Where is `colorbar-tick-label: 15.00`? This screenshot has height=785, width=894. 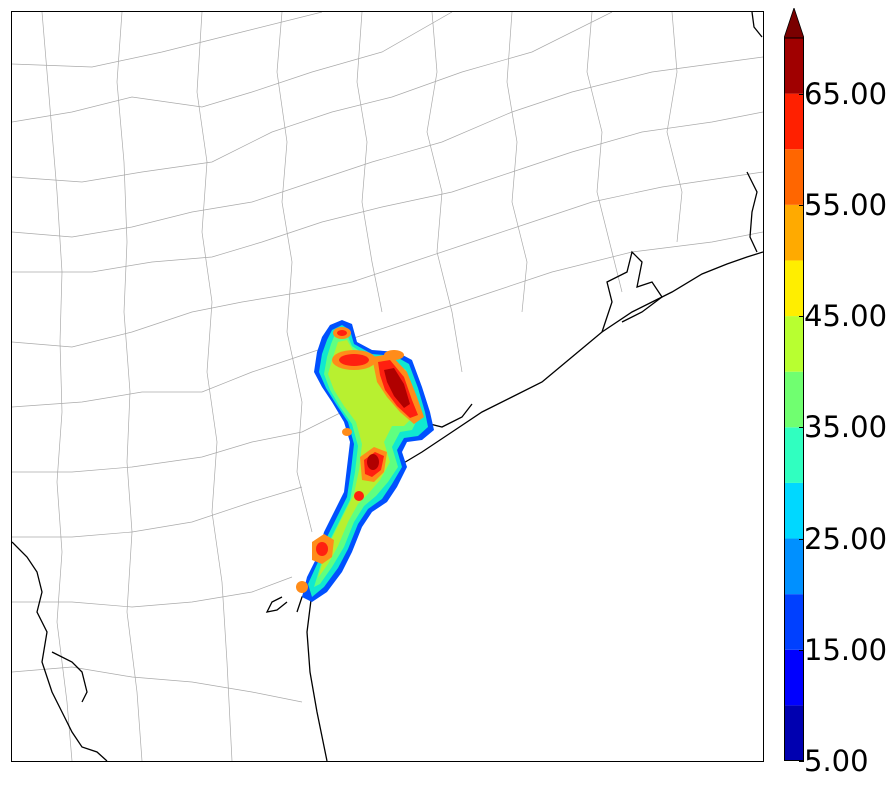
colorbar-tick-label: 15.00 is located at coordinates (846, 649).